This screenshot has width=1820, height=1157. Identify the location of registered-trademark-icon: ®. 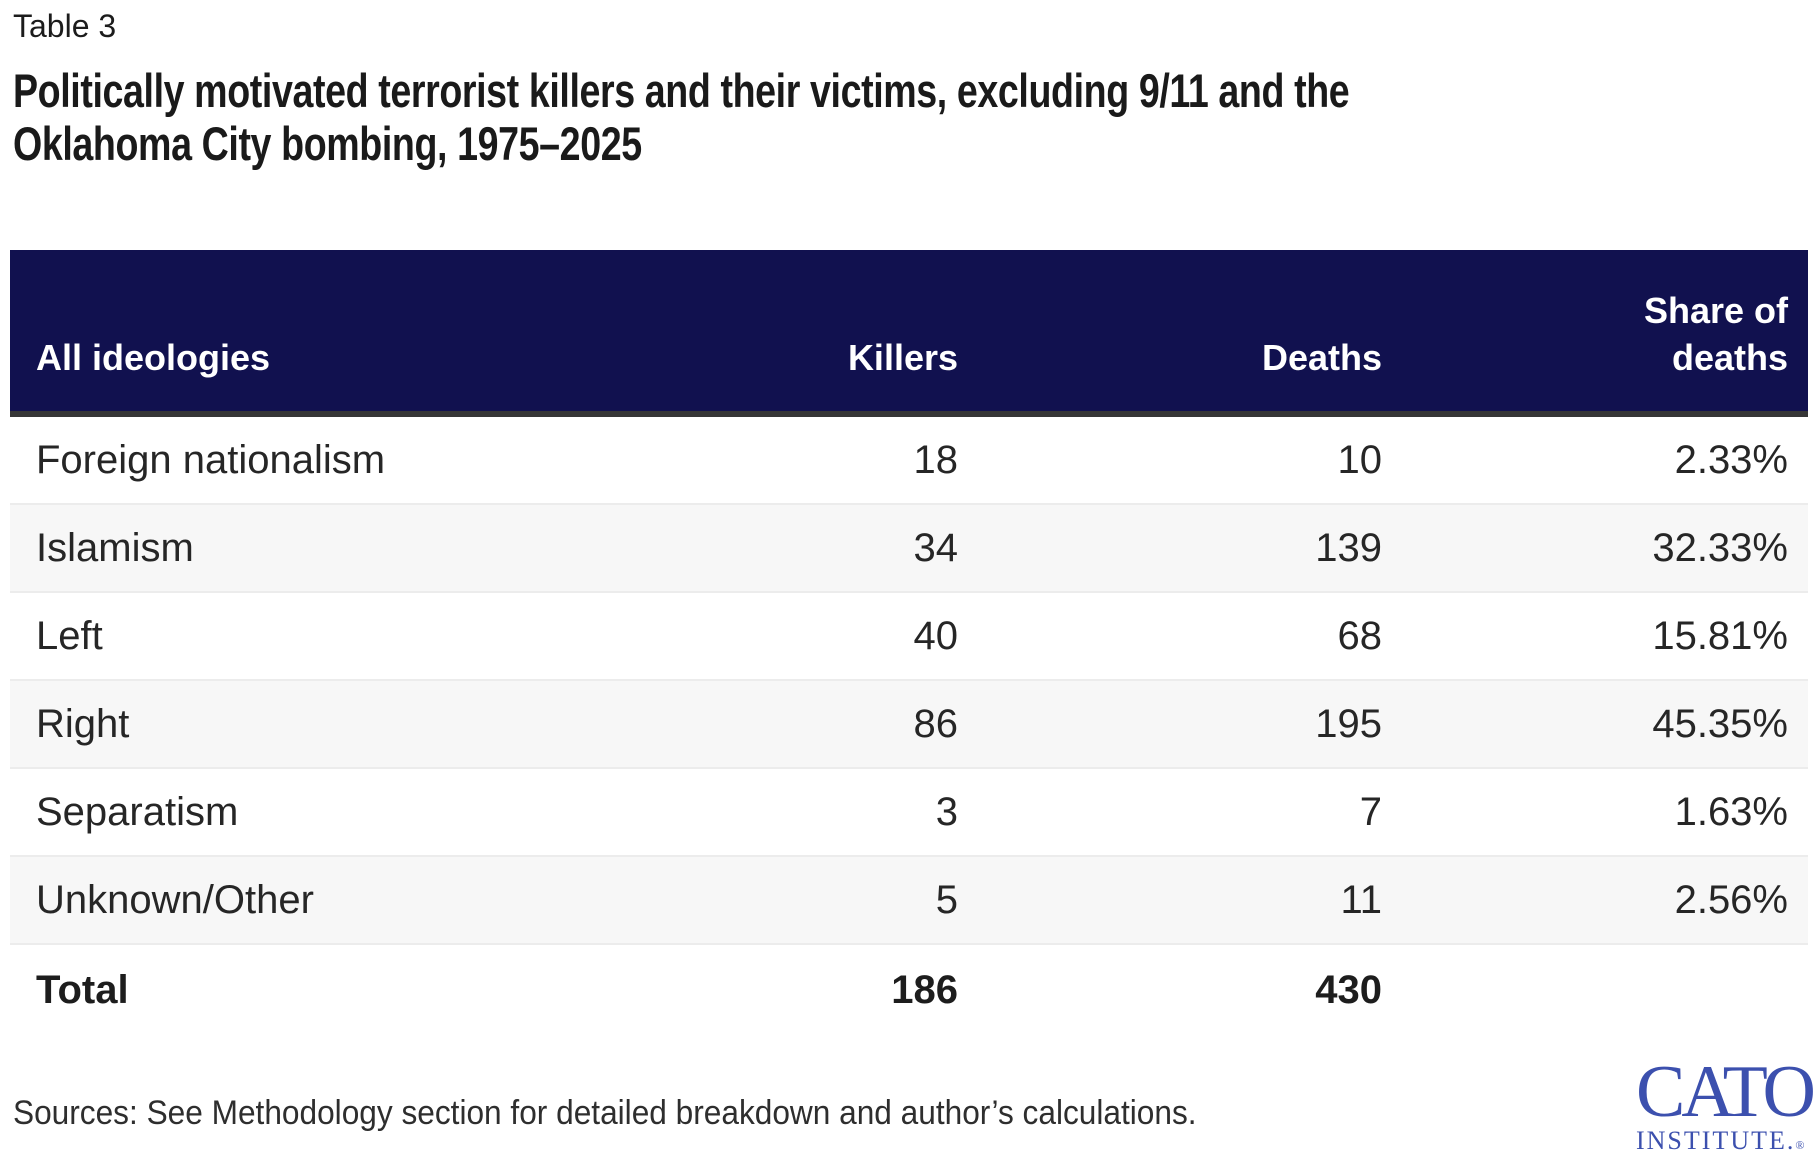
(1801, 1145).